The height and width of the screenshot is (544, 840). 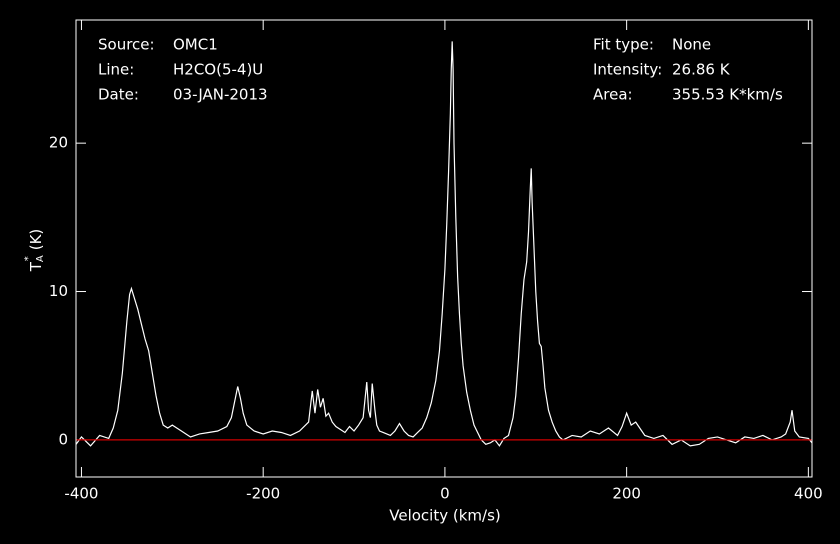 What do you see at coordinates (218, 70) in the screenshot?
I see `annotation-value: H2CO(5-4)U` at bounding box center [218, 70].